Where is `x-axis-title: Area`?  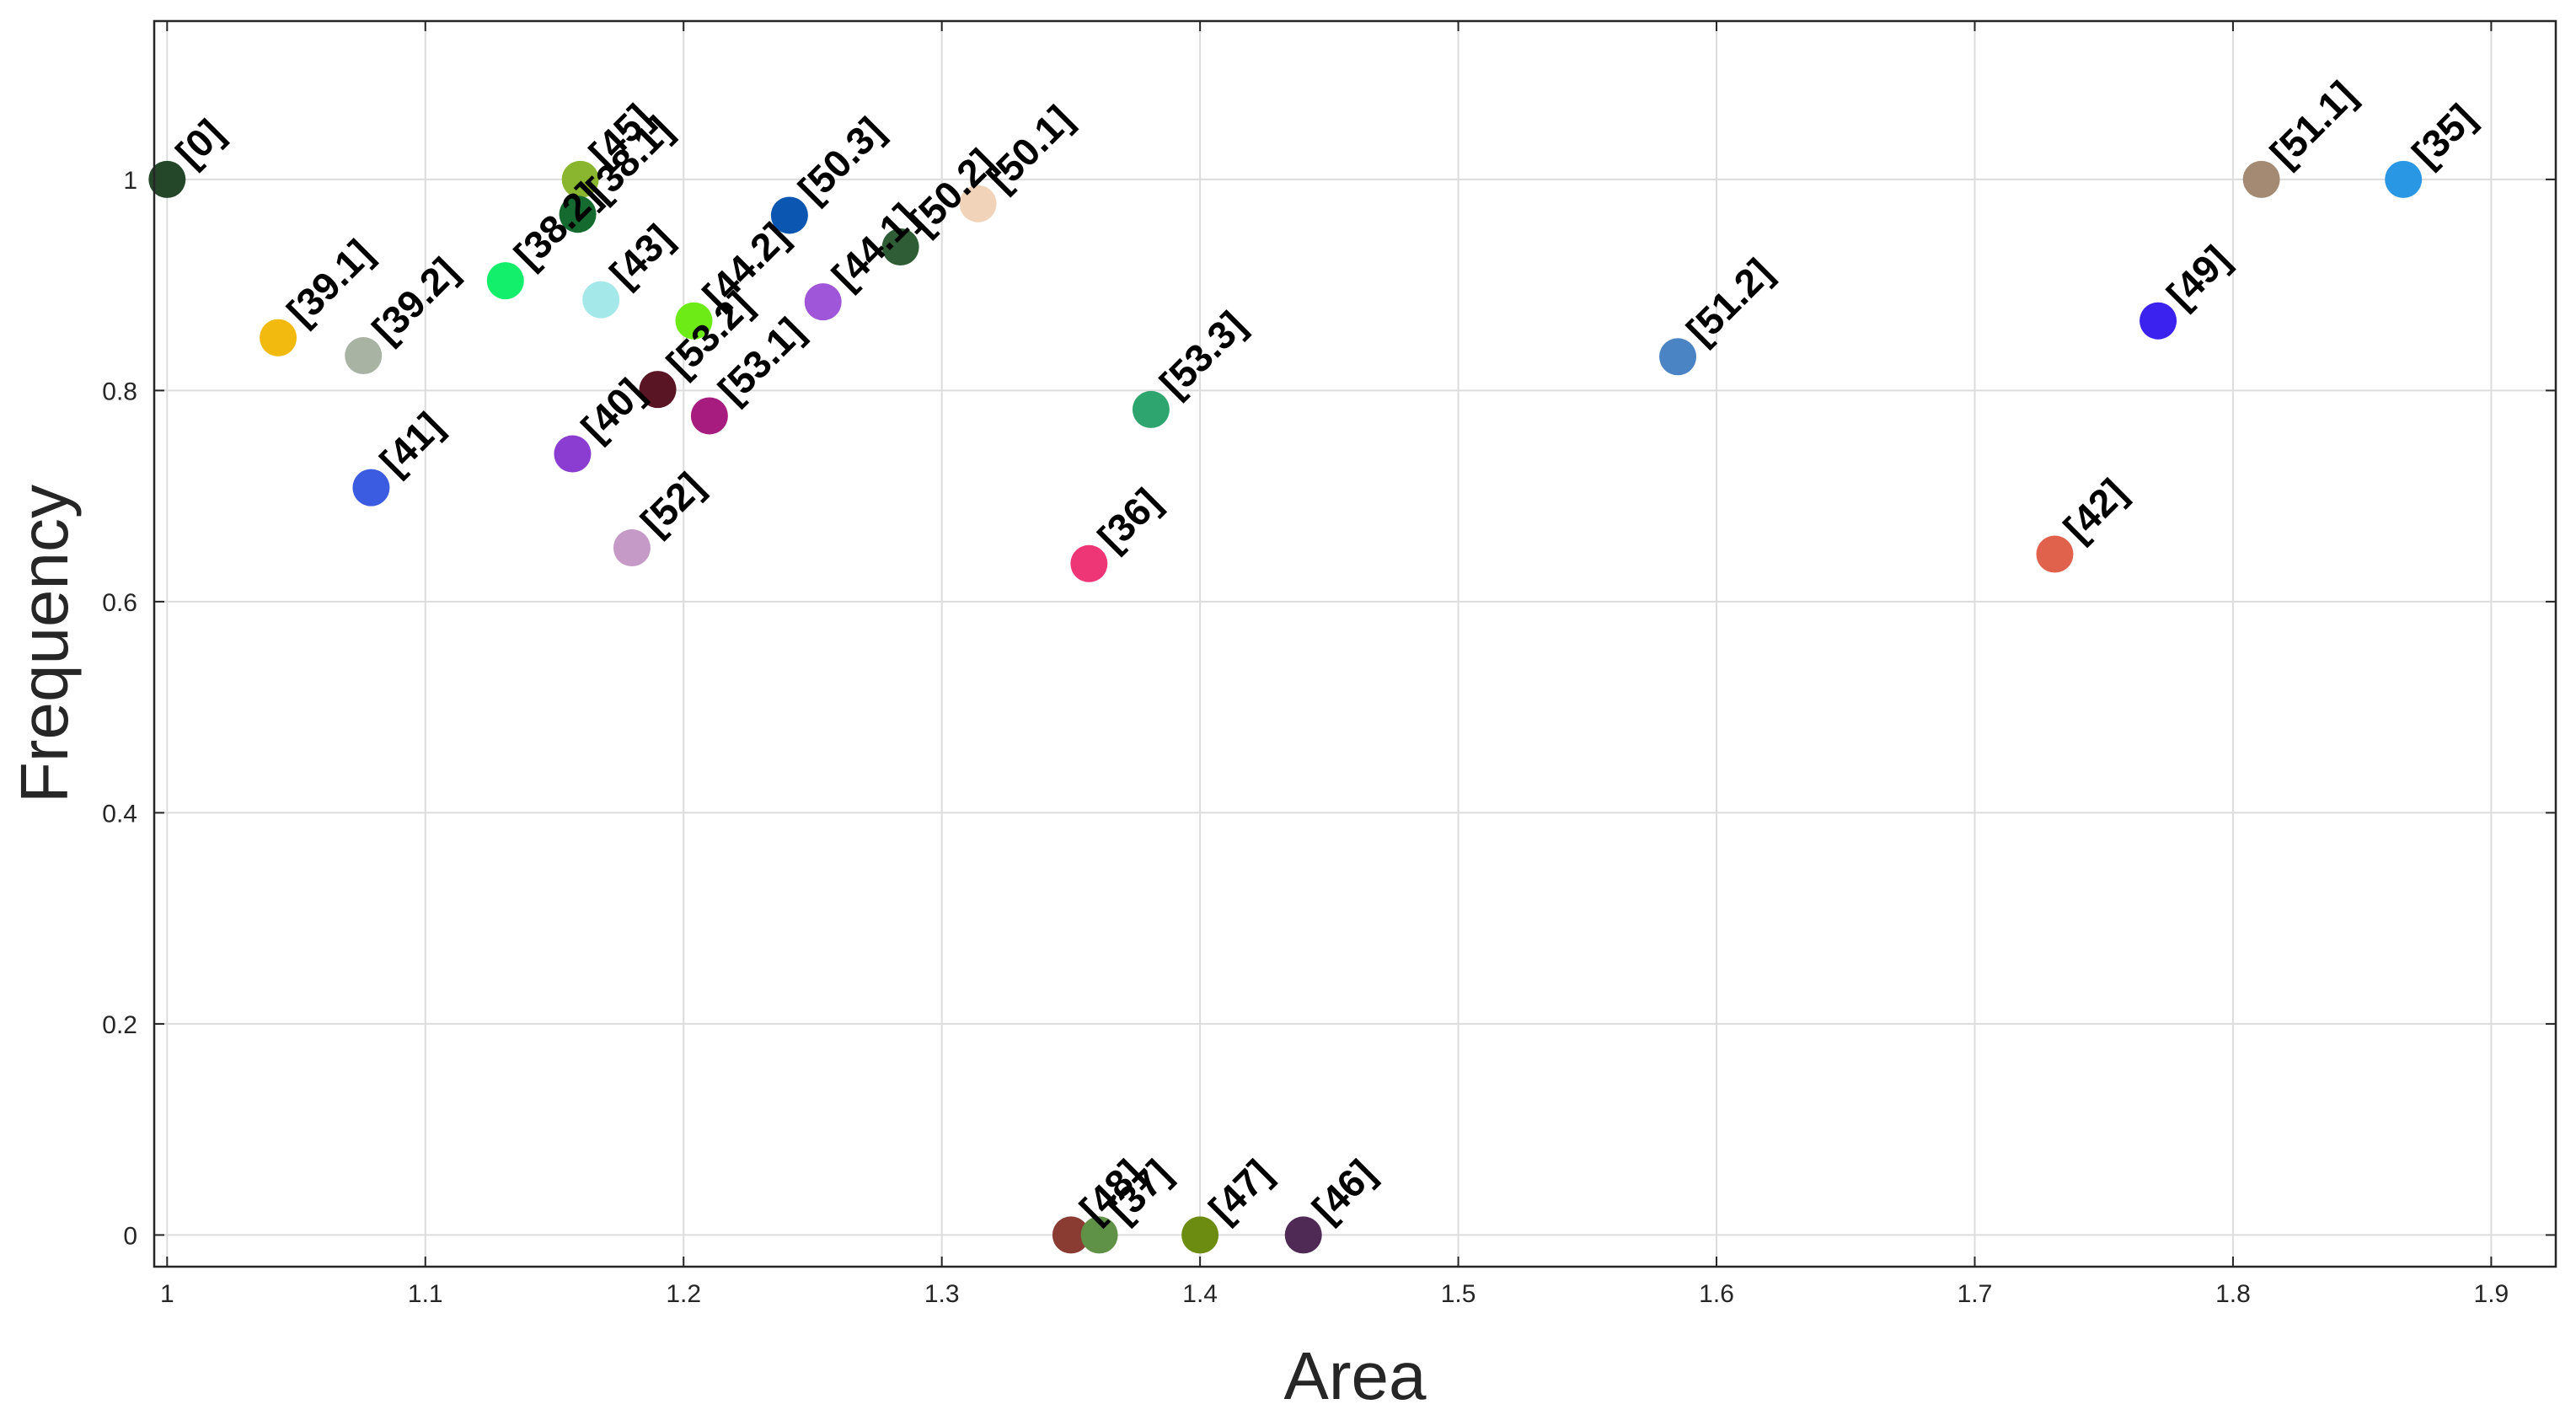 x-axis-title: Area is located at coordinates (1355, 1375).